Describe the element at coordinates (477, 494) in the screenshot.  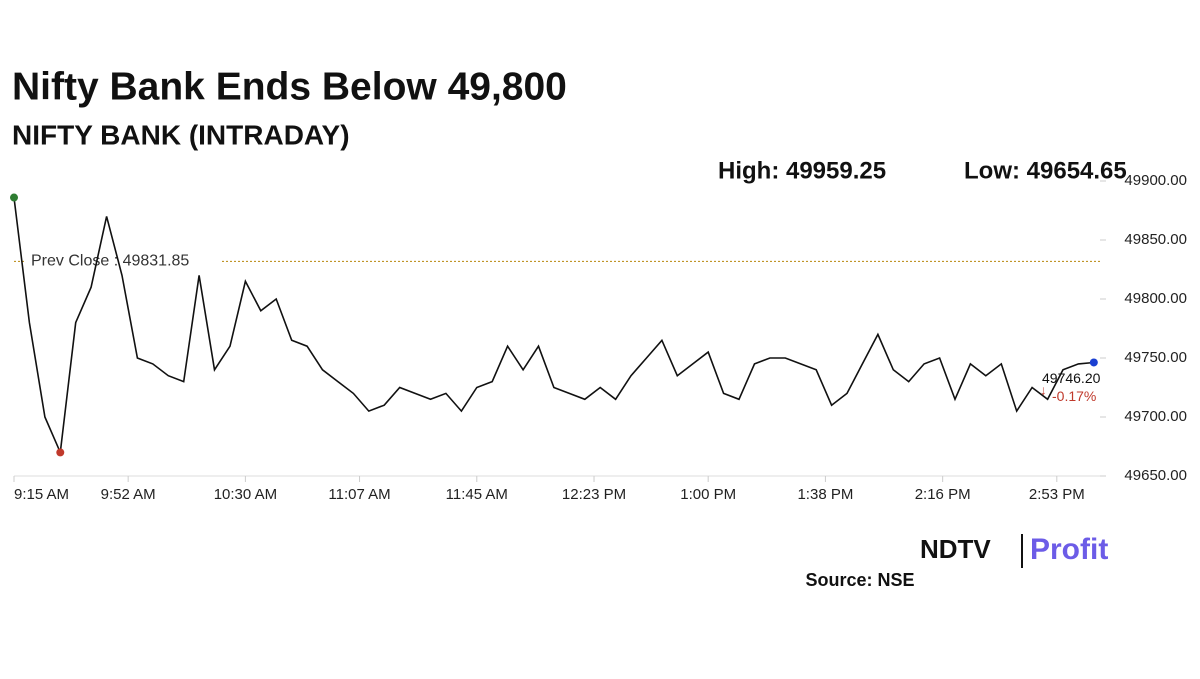
I see `x-tick-label: 11:45 AM` at that location.